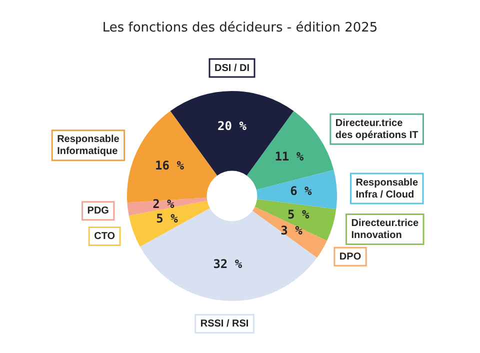 Image resolution: width=480 pixels, height=353 pixels. I want to click on data-label: 16 %, so click(170, 165).